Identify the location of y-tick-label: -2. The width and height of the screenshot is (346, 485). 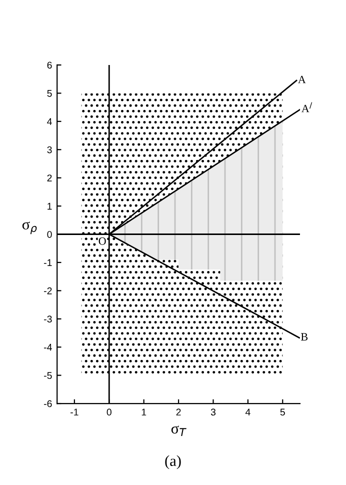
(48, 290).